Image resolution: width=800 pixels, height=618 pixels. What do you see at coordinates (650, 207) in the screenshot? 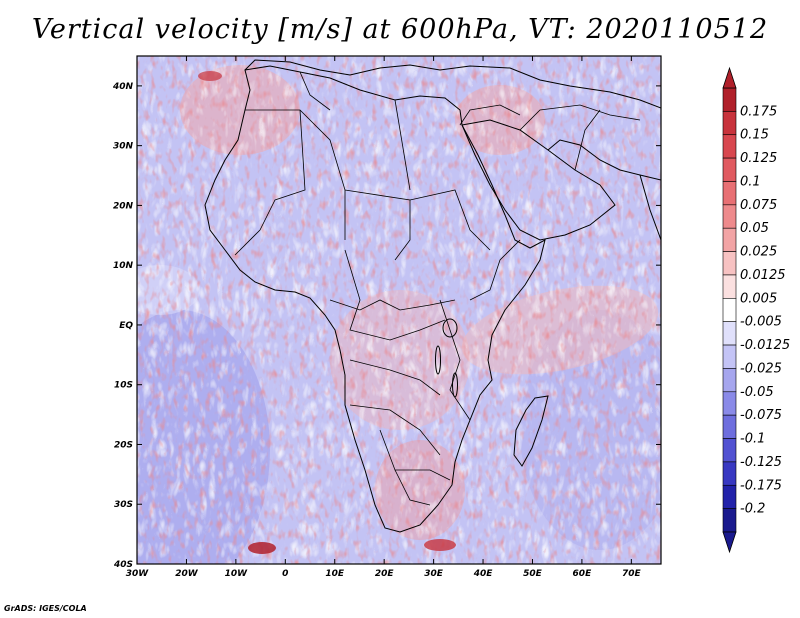
I see `india-coast` at bounding box center [650, 207].